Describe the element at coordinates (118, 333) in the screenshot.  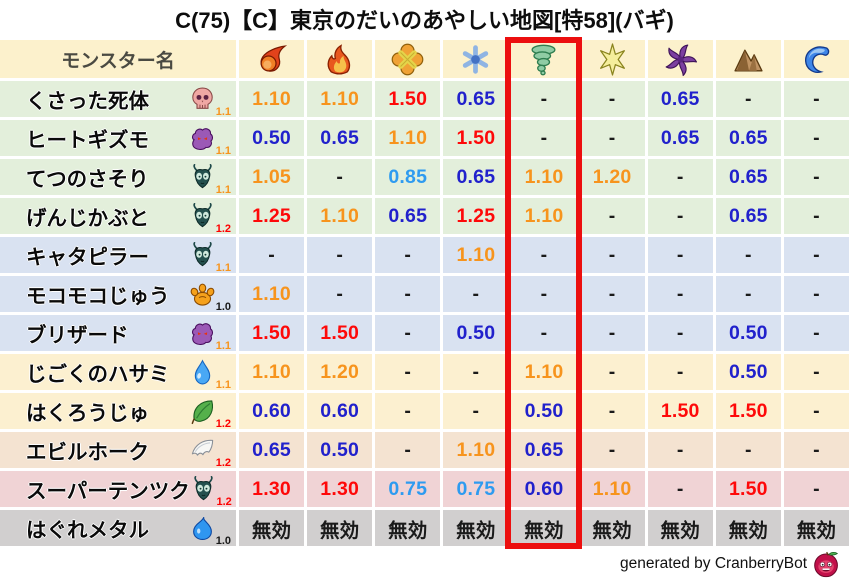
I see `monster-name-cell: ブリザード 1.1` at that location.